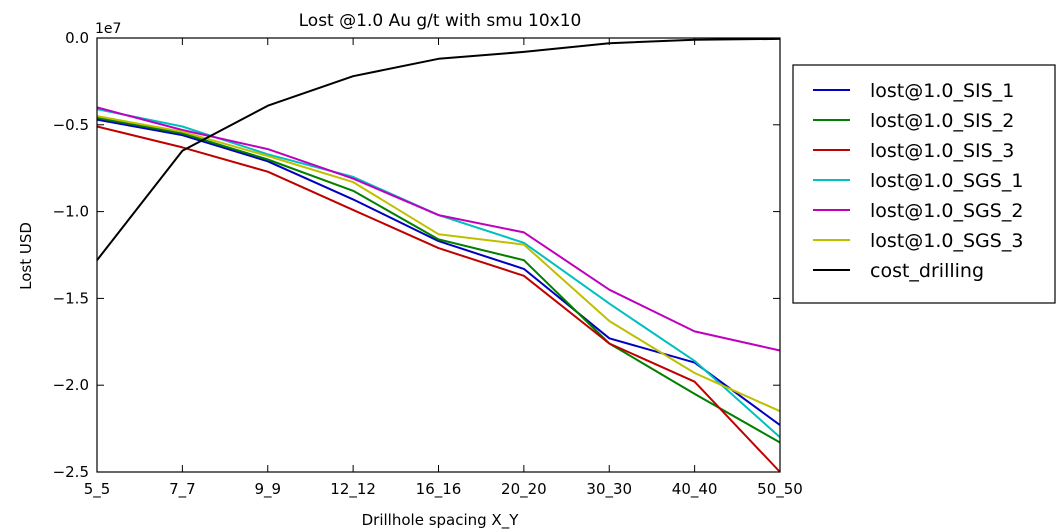 This screenshot has width=1060, height=531. What do you see at coordinates (695, 489) in the screenshot?
I see `x-tick-label: 40_40` at bounding box center [695, 489].